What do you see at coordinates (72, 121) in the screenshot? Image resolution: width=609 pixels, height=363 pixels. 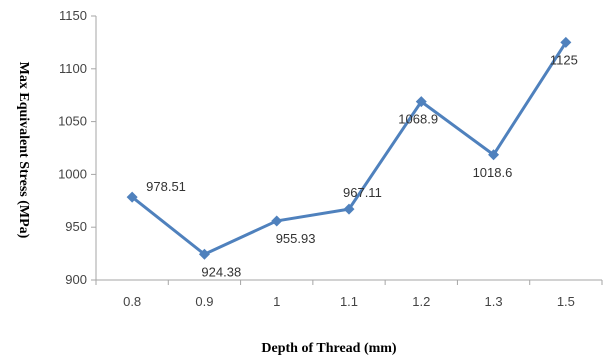 I see `y-tick-label: 1050` at bounding box center [72, 121].